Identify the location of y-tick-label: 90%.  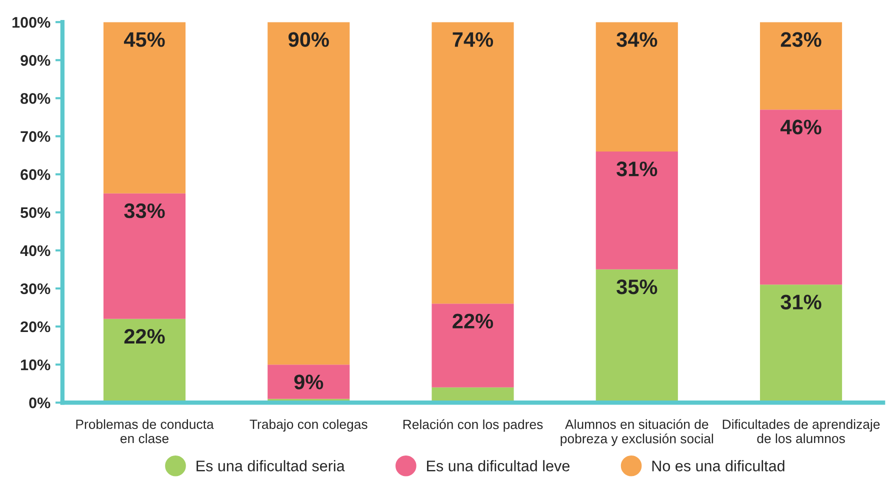
(35, 60).